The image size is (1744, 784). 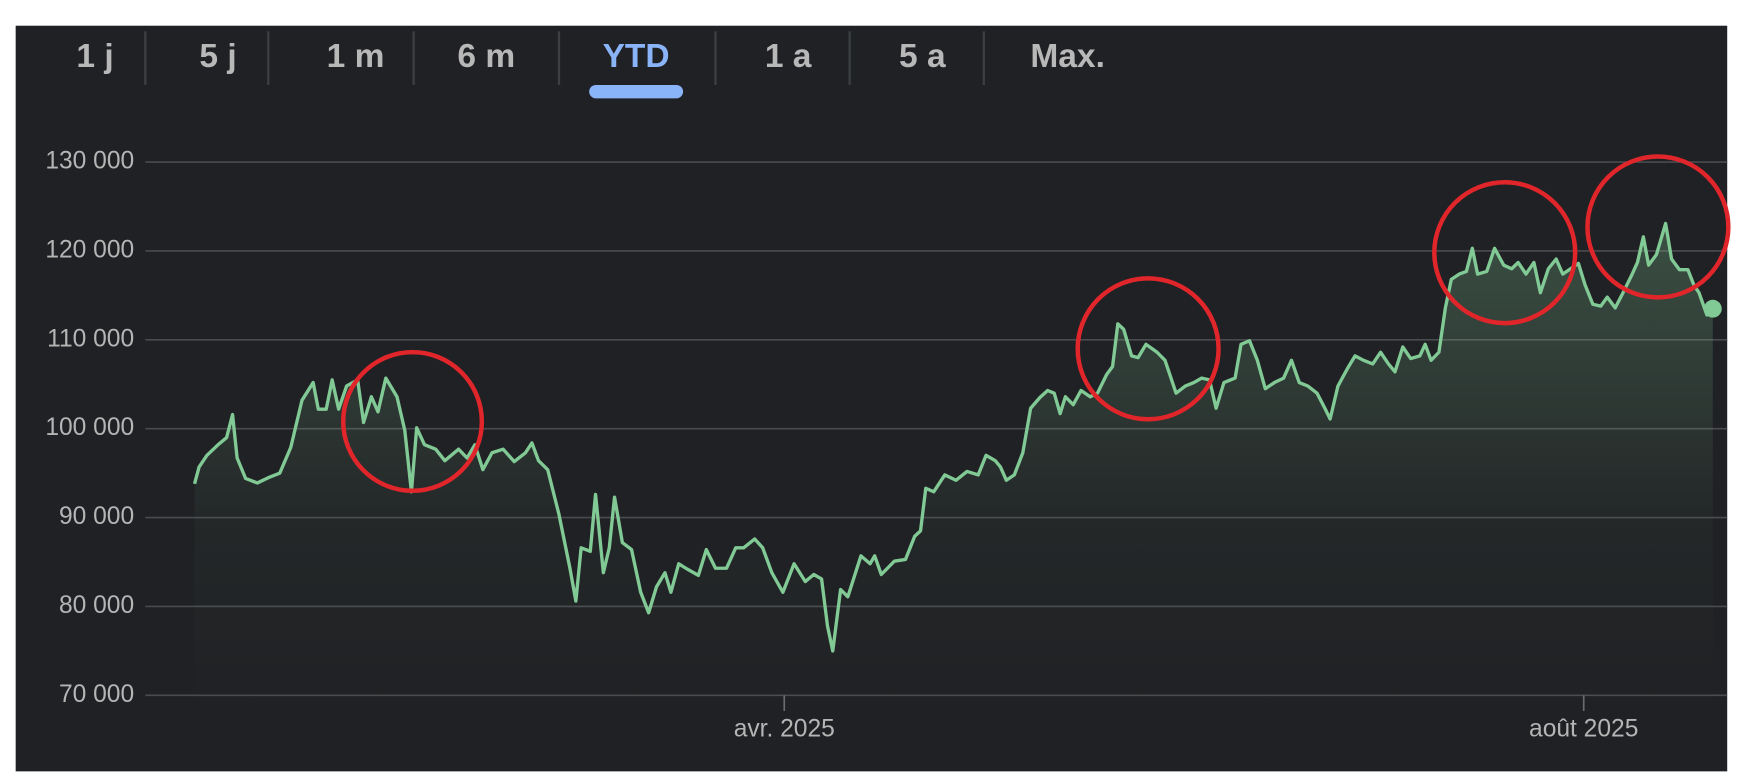 I want to click on tab: 5 a, so click(x=922, y=56).